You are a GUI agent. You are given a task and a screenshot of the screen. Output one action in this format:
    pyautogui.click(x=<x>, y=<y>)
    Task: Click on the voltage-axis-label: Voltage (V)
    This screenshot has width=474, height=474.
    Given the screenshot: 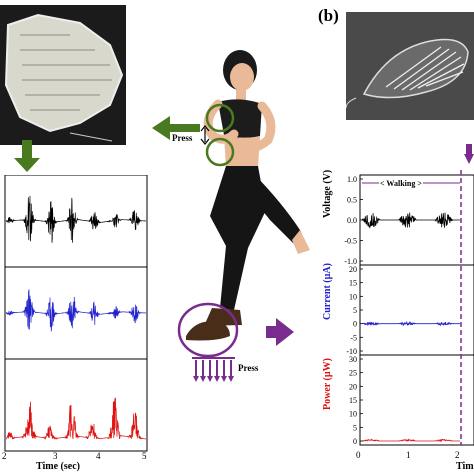 What is the action you would take?
    pyautogui.click(x=327, y=193)
    